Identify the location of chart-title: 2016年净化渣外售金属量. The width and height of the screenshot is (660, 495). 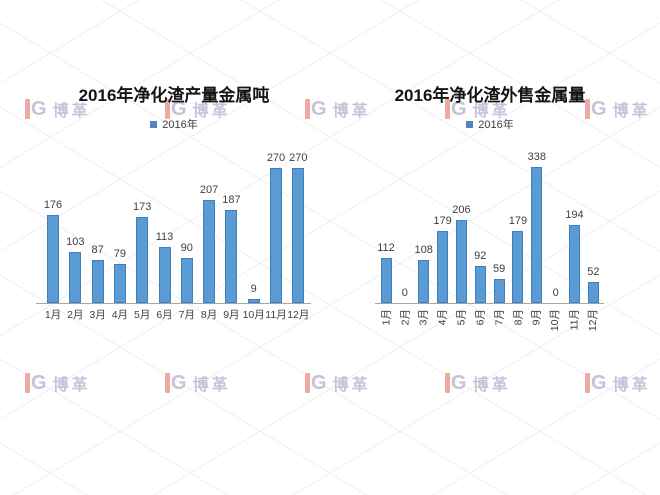
(490, 95).